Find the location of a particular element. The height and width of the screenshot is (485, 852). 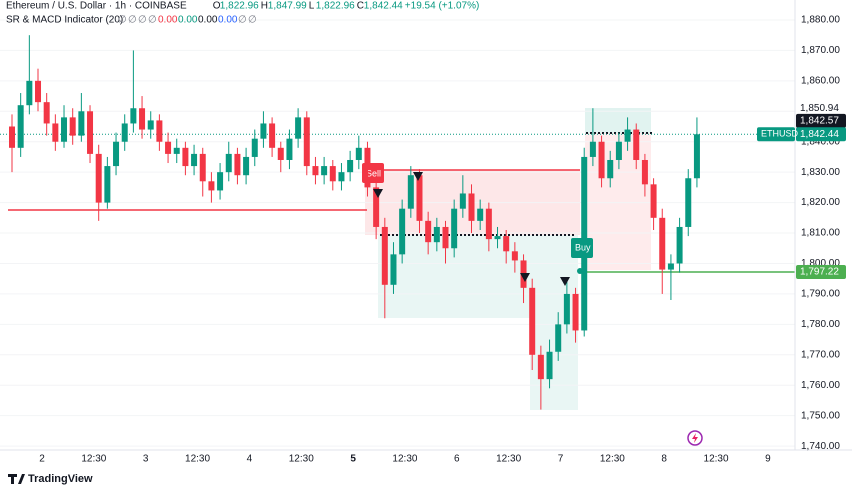

alert-bolt is located at coordinates (695, 438).